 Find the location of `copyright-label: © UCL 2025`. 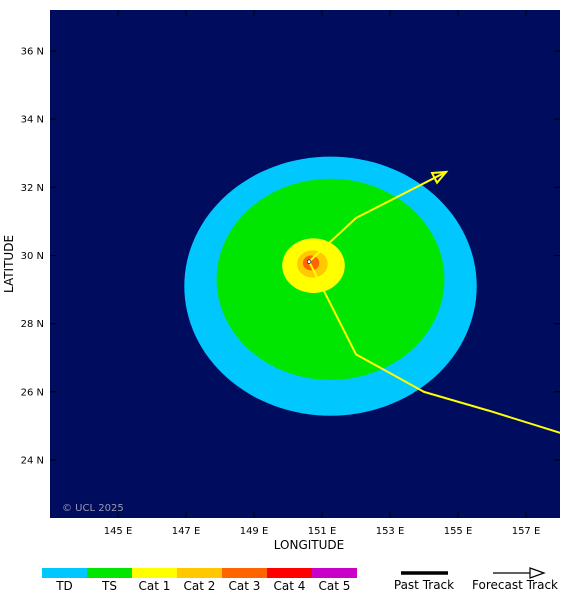

copyright-label: © UCL 2025 is located at coordinates (93, 508).